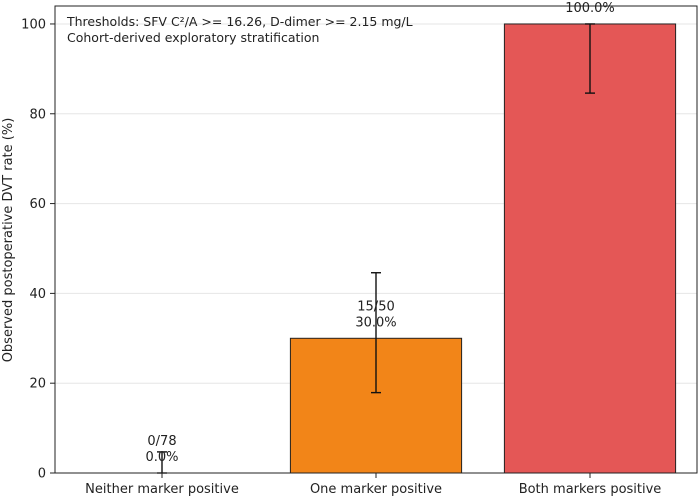  Describe the element at coordinates (37, 114) in the screenshot. I see `y-tick-label: 80` at that location.